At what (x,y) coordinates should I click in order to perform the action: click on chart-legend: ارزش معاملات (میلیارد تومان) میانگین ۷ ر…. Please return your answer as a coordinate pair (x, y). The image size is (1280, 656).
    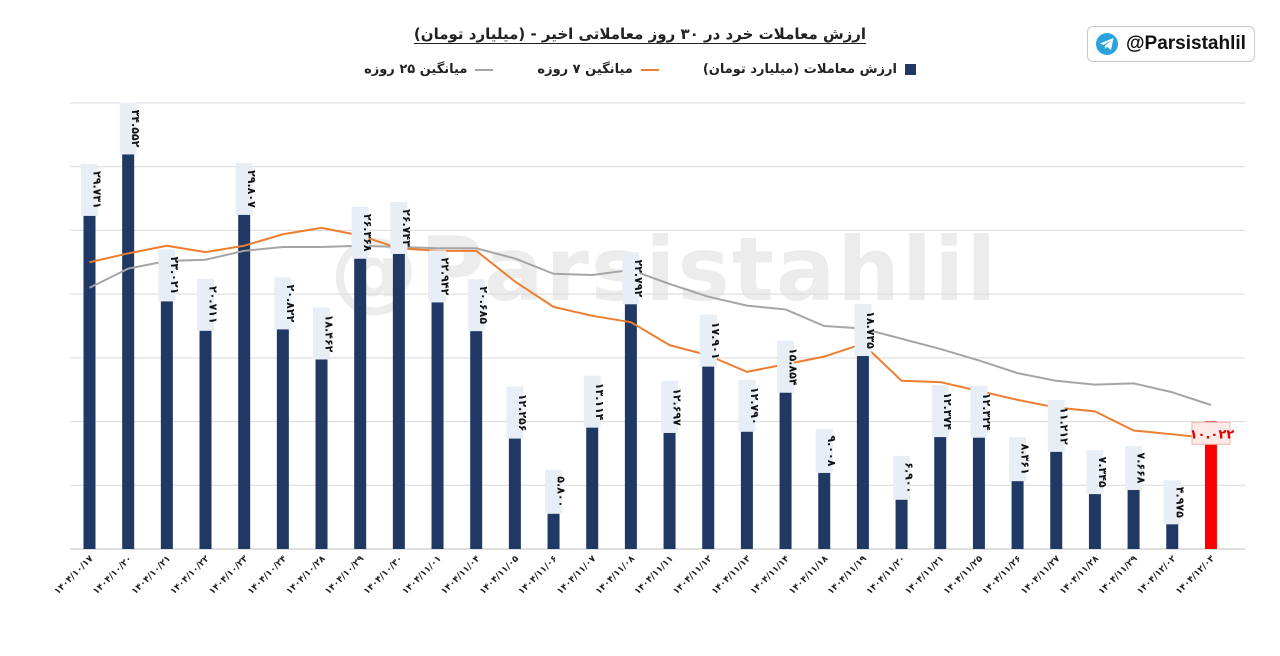
    Looking at the image, I should click on (640, 69).